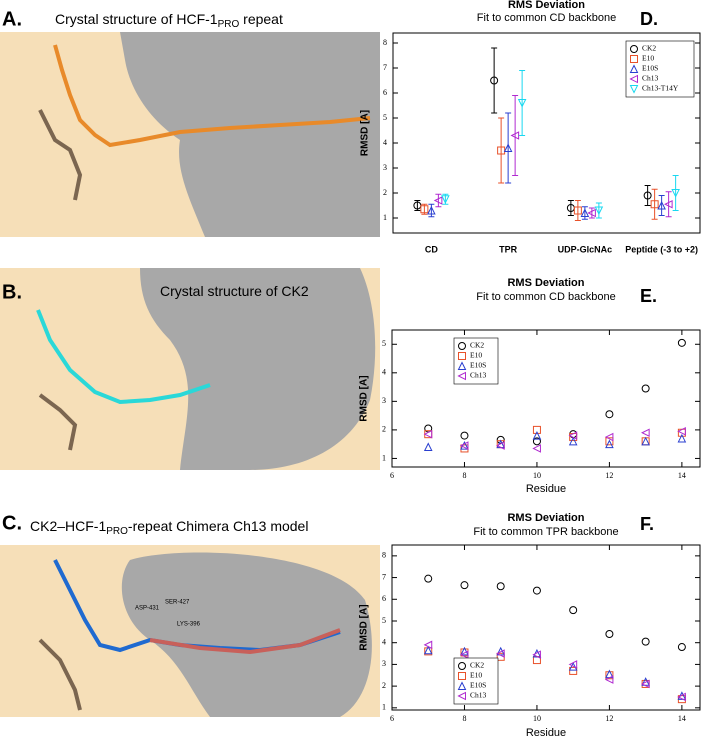  I want to click on y-axis-label: RMSD [A], so click(365, 133).